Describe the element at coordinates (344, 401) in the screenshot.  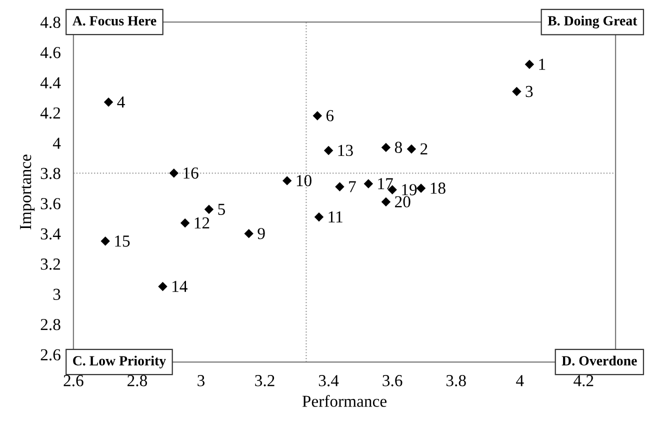
I see `x-axis-title: Performance` at that location.